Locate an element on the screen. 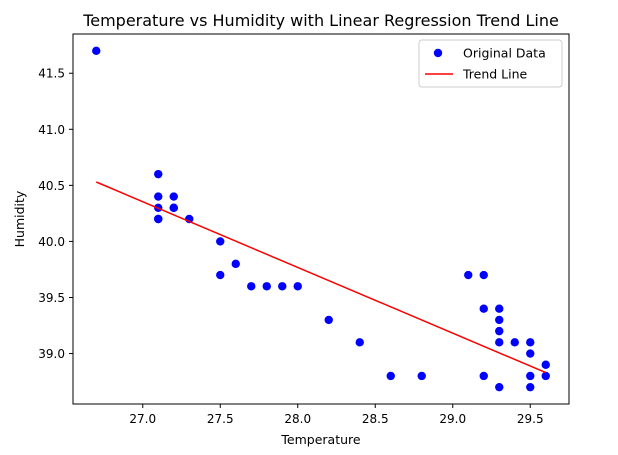 The image size is (618, 455). y-tick-label: 40.5 is located at coordinates (51, 186).